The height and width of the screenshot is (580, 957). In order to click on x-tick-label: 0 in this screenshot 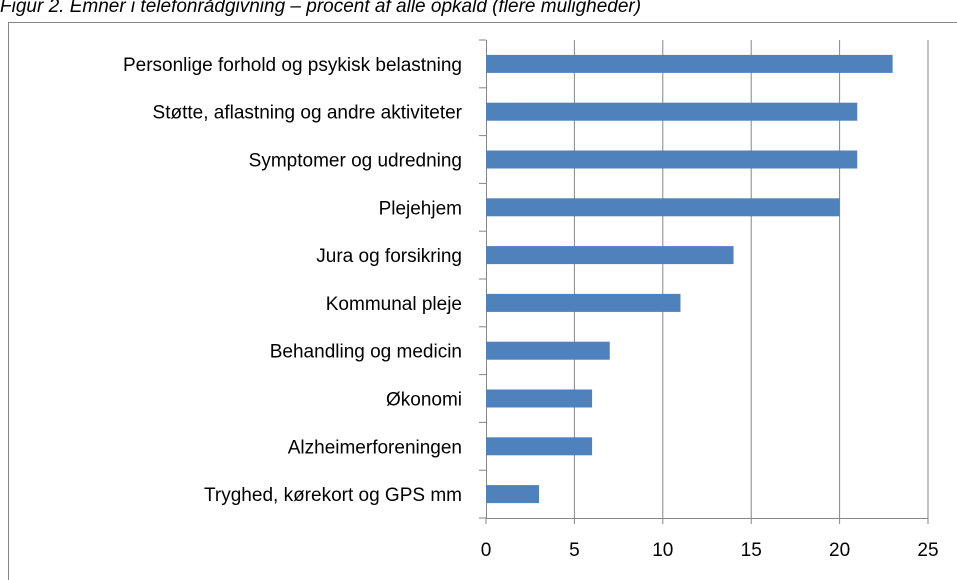, I will do `click(486, 550)`.